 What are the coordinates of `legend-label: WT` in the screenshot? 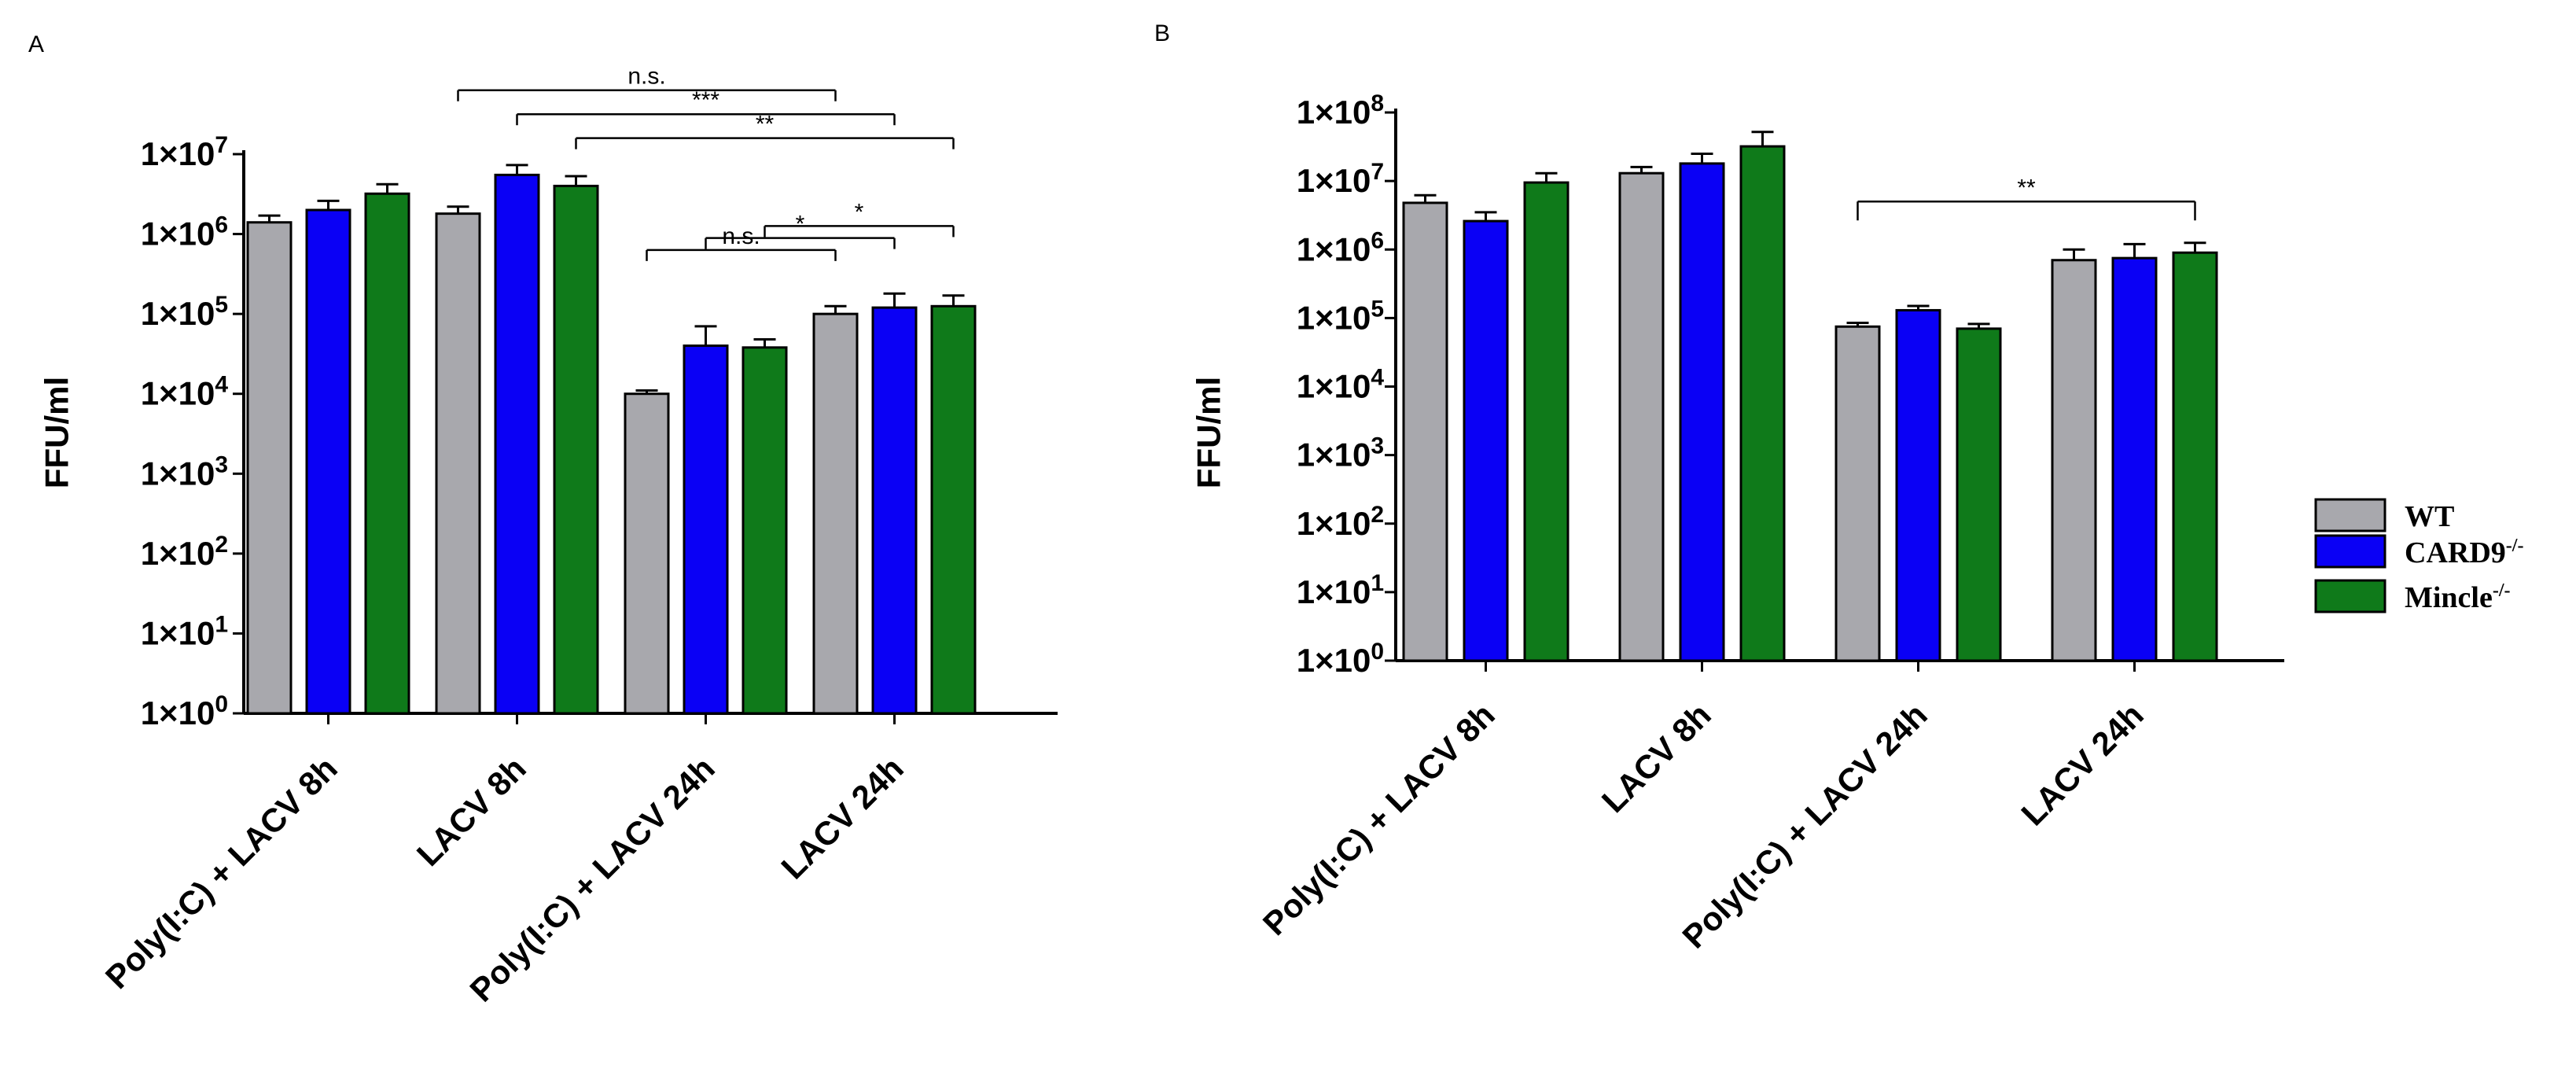 It's located at (2429, 516).